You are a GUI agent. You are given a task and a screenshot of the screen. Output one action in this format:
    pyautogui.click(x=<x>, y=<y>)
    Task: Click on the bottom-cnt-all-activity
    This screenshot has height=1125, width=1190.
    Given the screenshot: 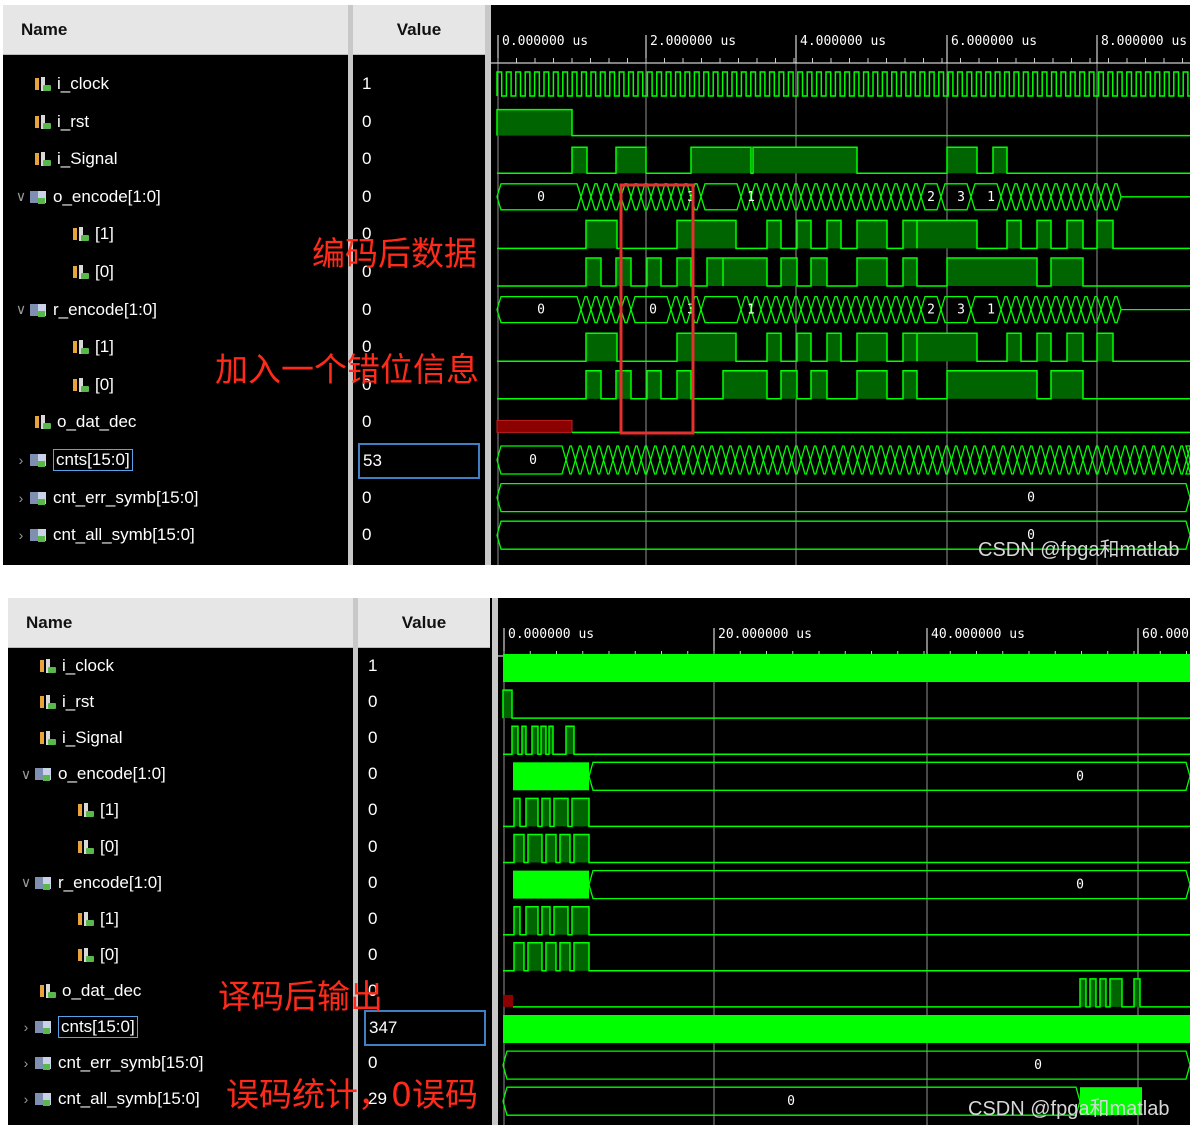 What is the action you would take?
    pyautogui.click(x=1111, y=1101)
    